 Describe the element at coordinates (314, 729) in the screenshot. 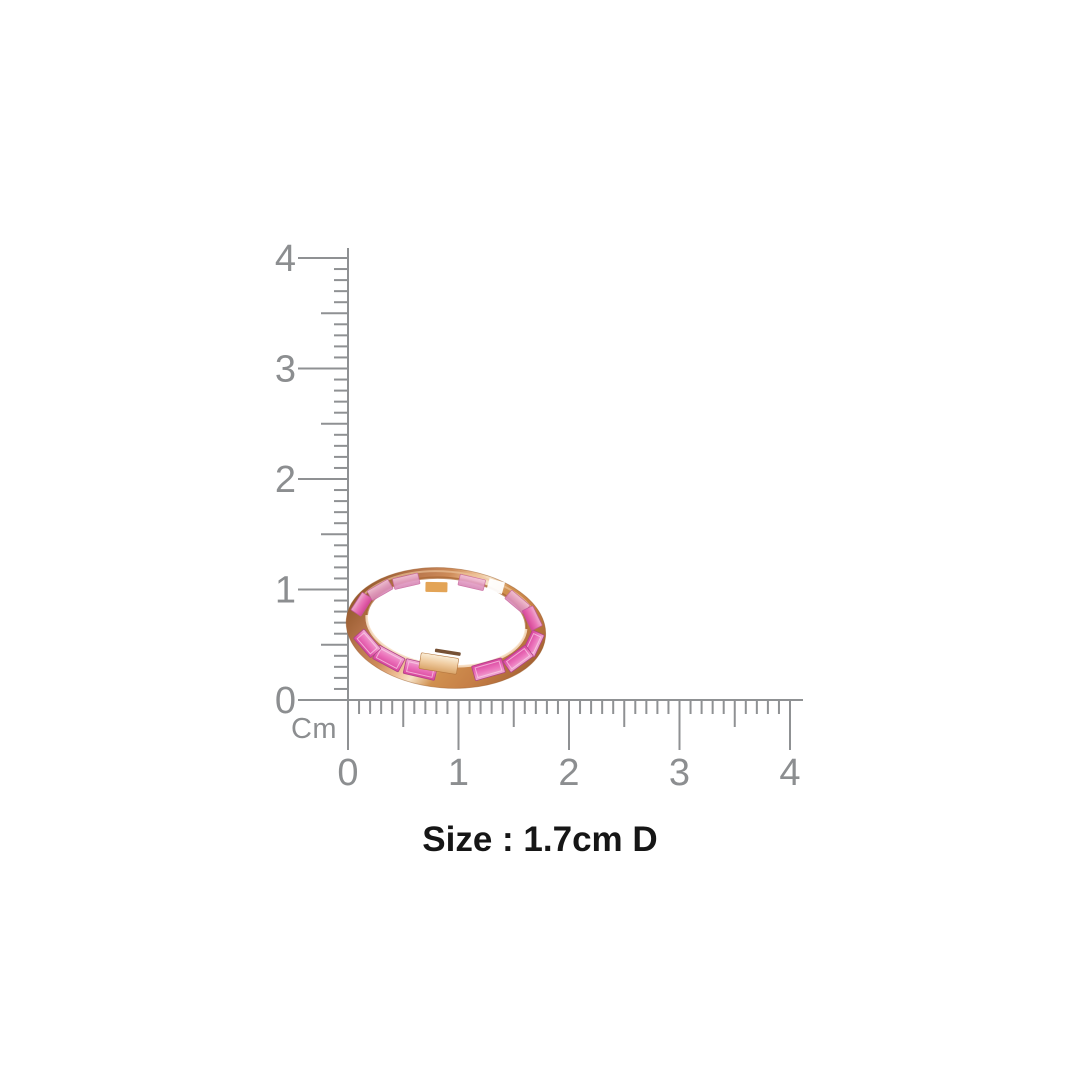

I see `ruler-unit-label: Cm` at that location.